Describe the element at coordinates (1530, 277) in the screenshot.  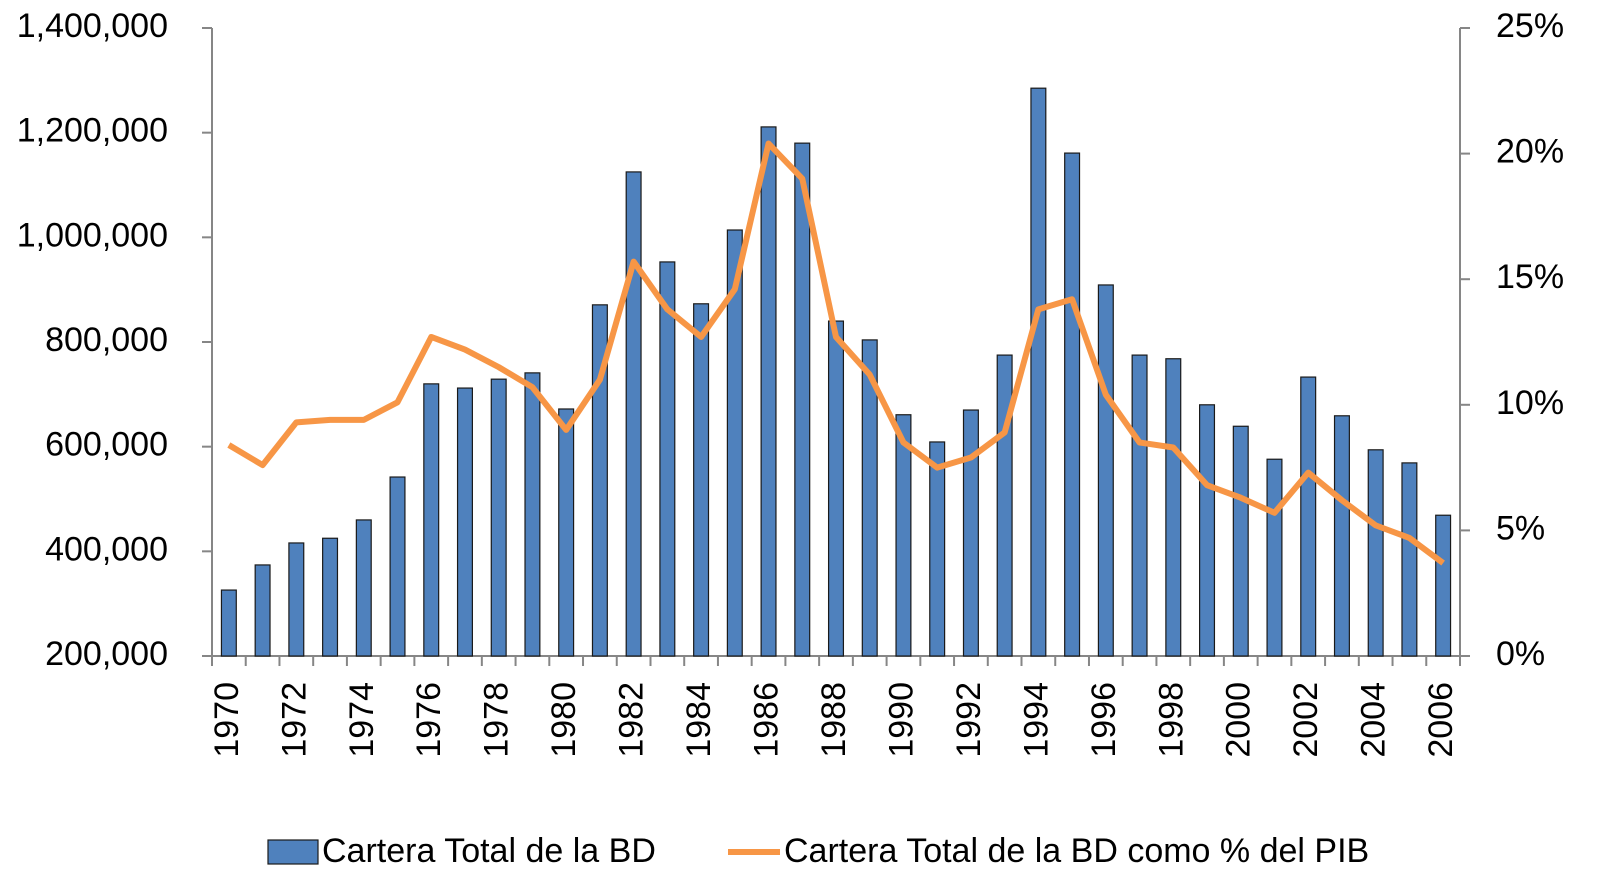
I see `y2-tick-label: 15%` at that location.